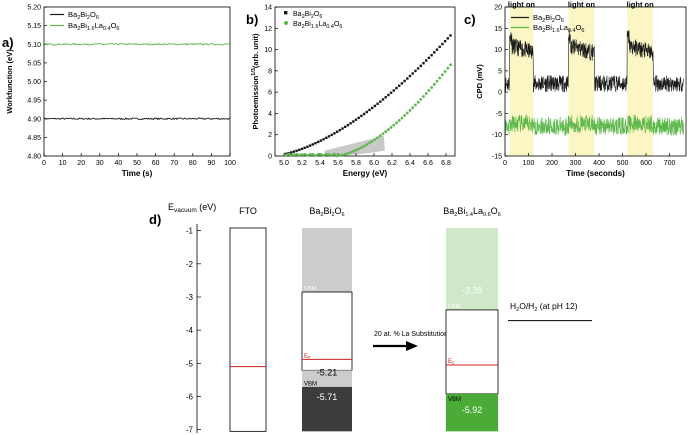 This screenshot has width=690, height=435. What do you see at coordinates (156, 163) in the screenshot?
I see `x-tick-label: 60` at bounding box center [156, 163].